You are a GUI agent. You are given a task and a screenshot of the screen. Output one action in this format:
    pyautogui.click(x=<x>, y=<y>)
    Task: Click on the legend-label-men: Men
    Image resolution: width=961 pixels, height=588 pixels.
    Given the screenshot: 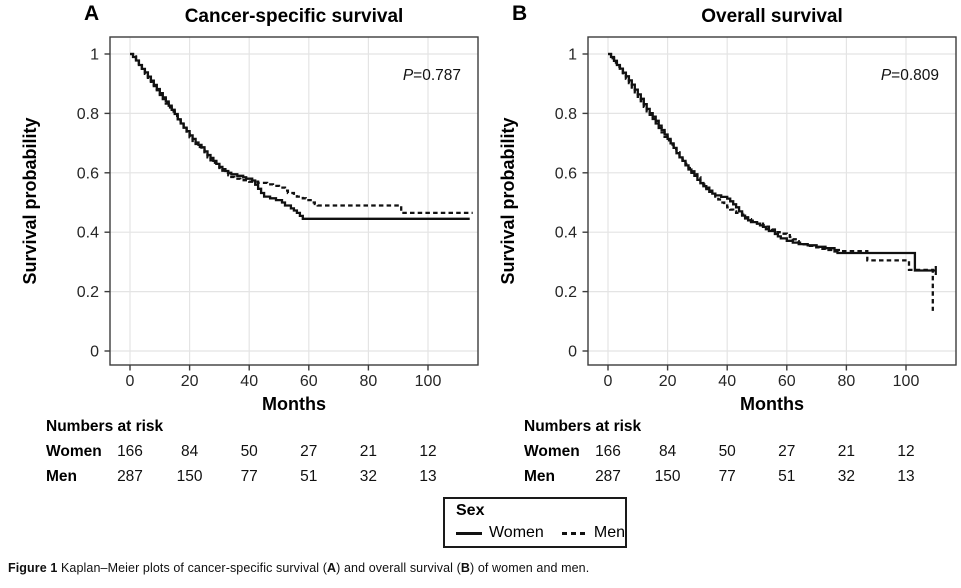 What is the action you would take?
    pyautogui.click(x=609, y=532)
    